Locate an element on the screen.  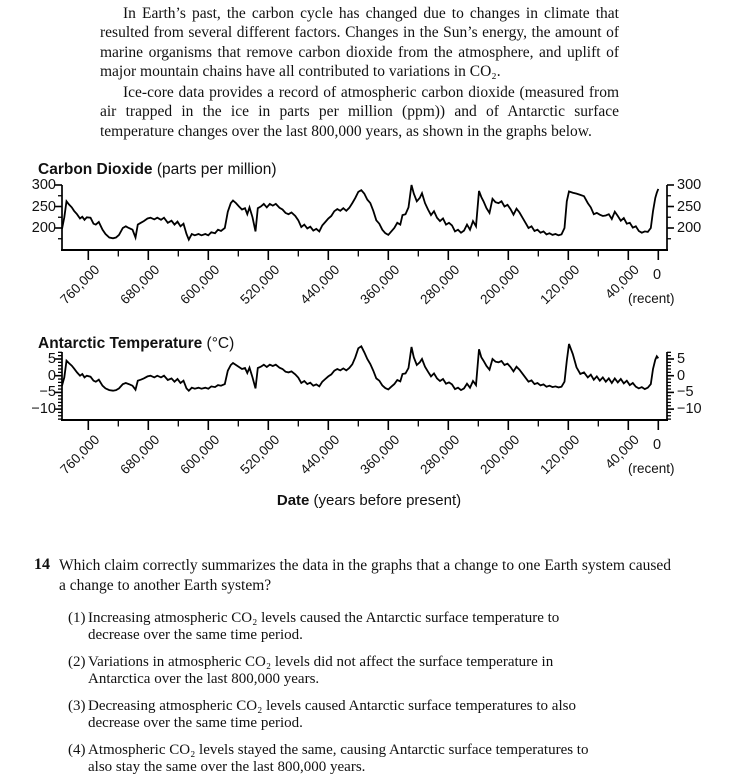
x-axis-title-main: Date is located at coordinates (293, 500).